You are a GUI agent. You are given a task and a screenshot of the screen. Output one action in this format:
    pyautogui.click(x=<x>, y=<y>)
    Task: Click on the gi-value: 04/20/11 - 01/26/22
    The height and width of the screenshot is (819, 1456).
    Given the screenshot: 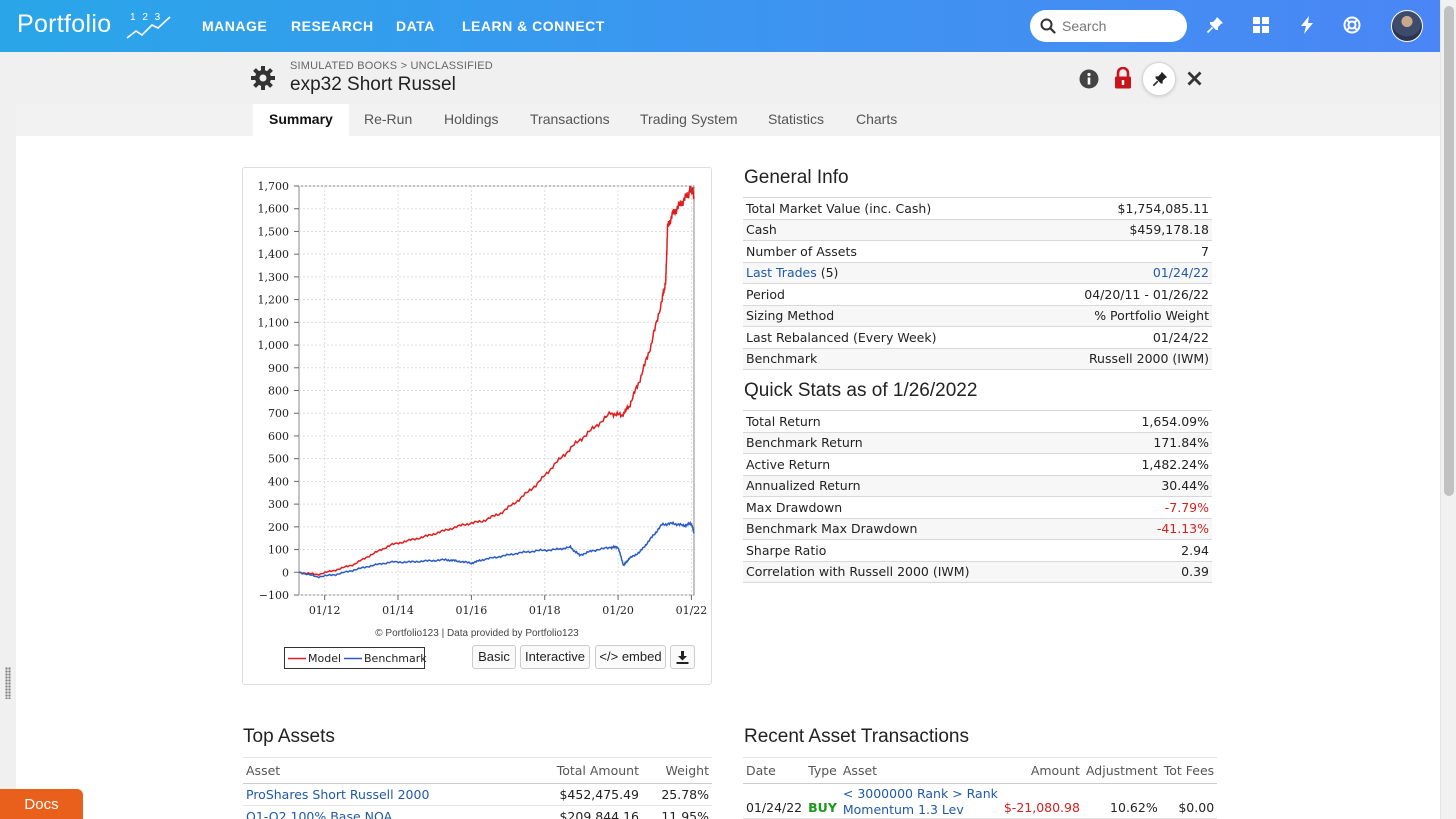 What is the action you would take?
    pyautogui.click(x=1118, y=294)
    